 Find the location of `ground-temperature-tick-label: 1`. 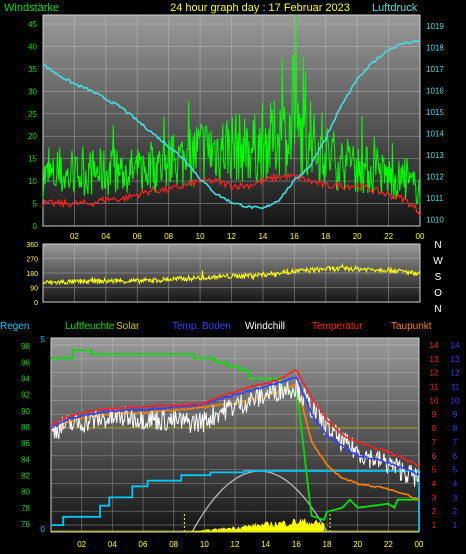

ground-temperature-tick-label: 1 is located at coordinates (455, 525).